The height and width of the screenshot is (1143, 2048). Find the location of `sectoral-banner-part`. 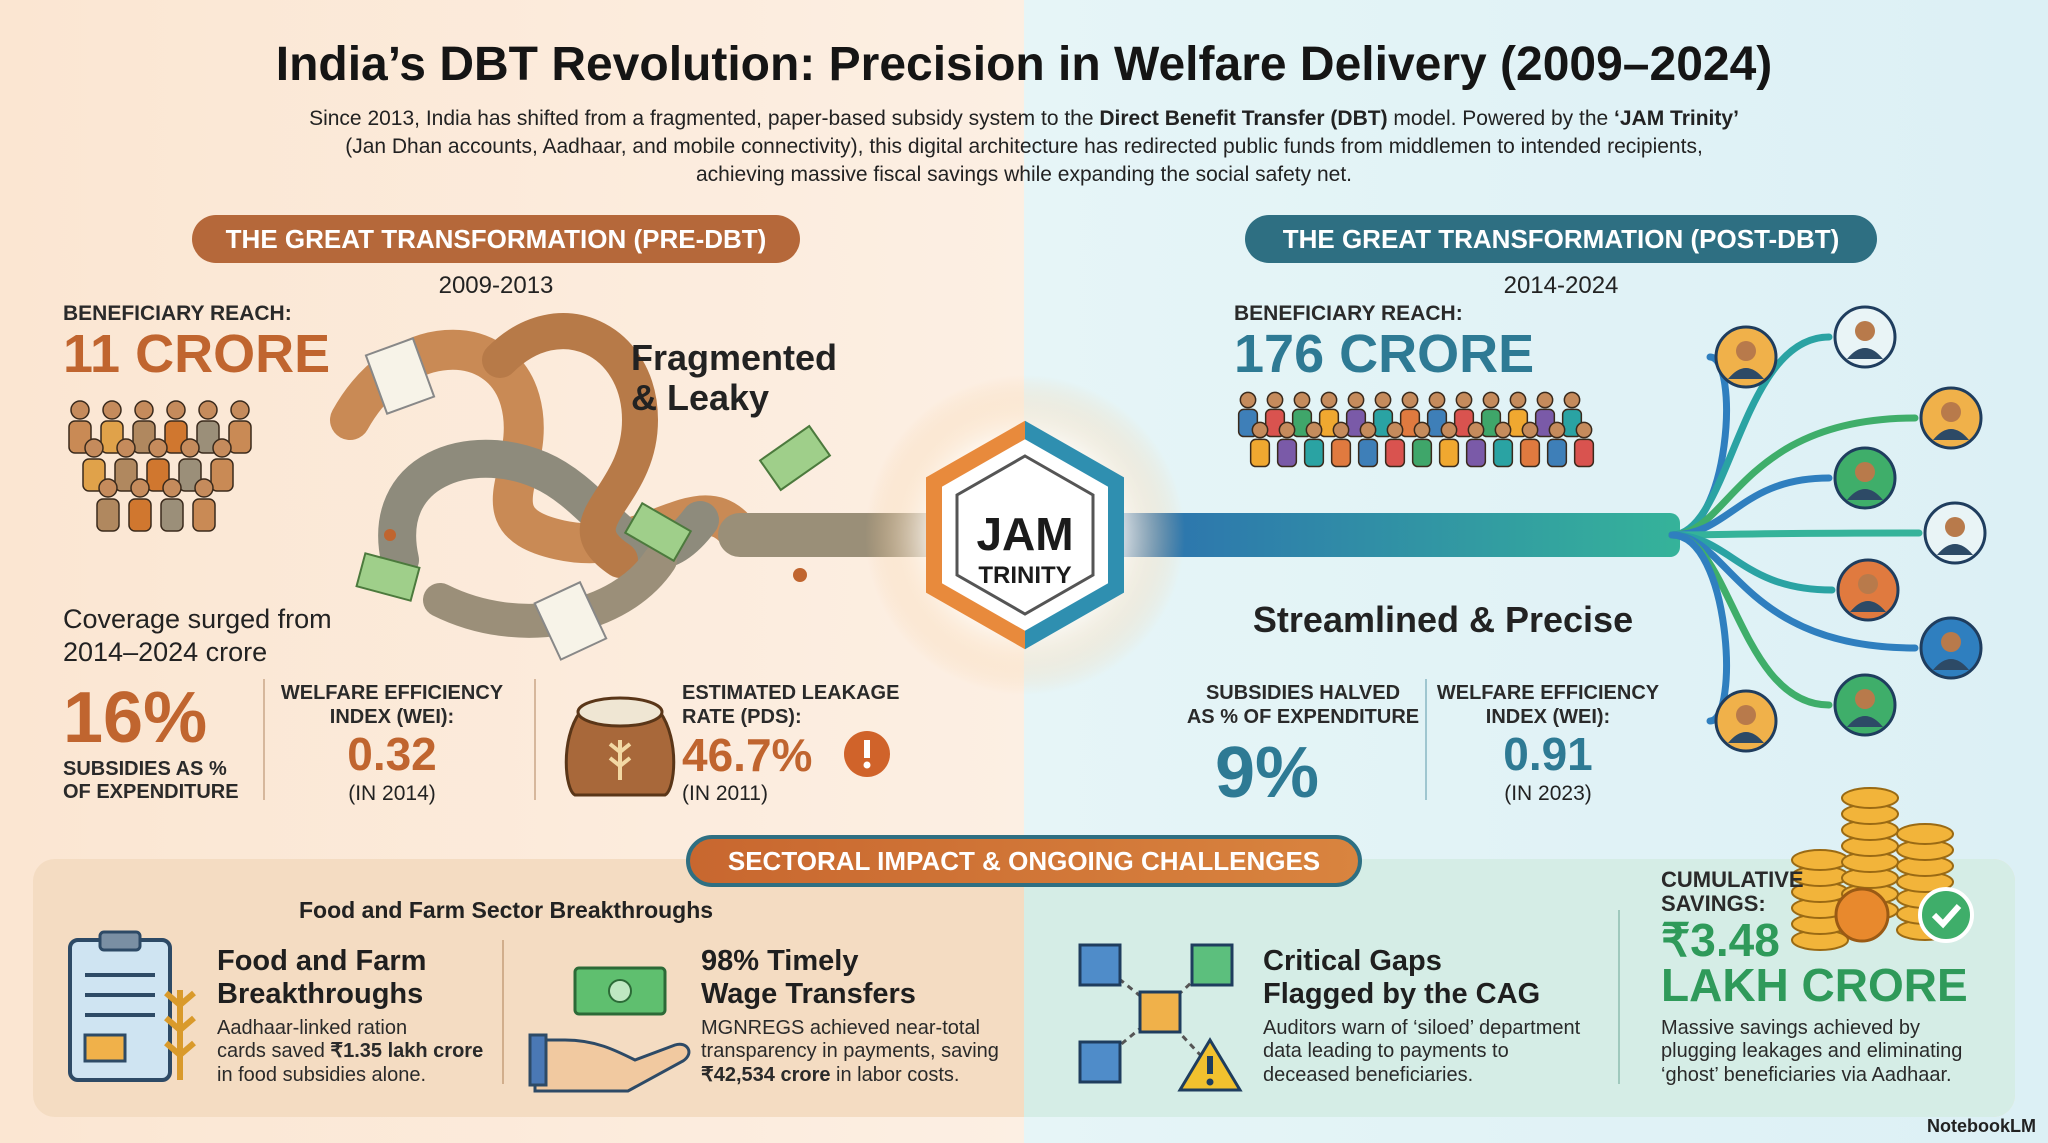

sectoral-banner-part is located at coordinates (1024, 861).